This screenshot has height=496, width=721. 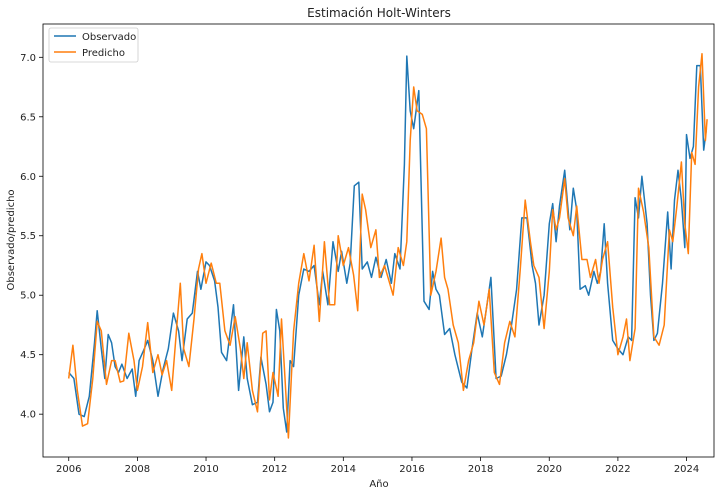 I want to click on y-tick-label: 7.0, so click(x=28, y=58).